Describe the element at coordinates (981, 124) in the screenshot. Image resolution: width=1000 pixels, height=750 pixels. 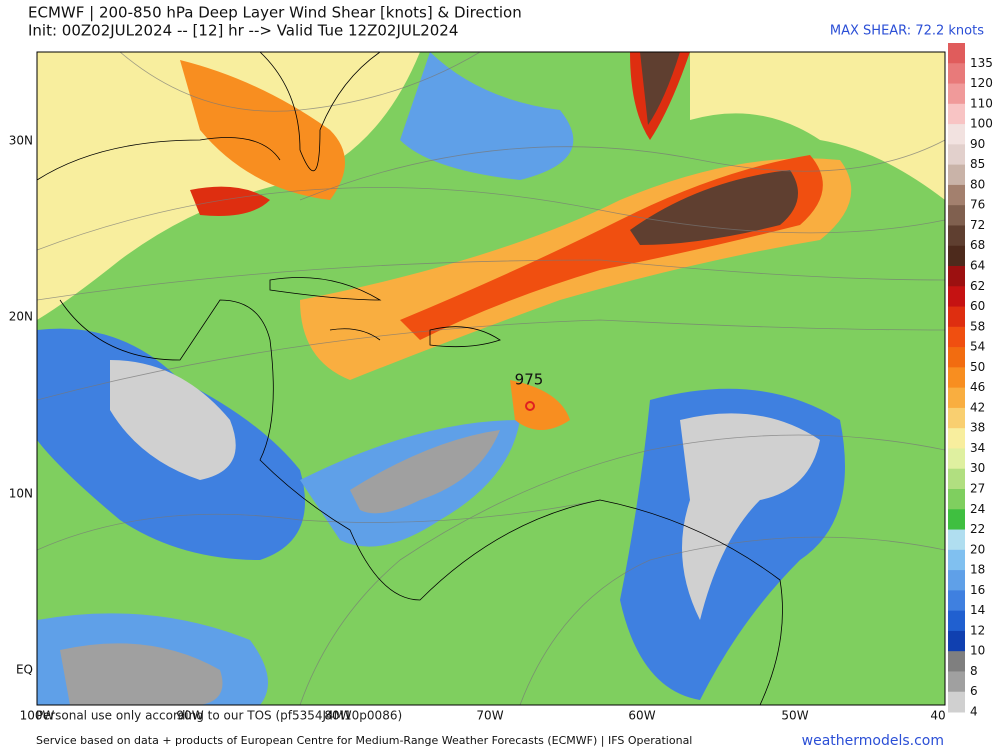
I see `colorbar-label: 100` at that location.